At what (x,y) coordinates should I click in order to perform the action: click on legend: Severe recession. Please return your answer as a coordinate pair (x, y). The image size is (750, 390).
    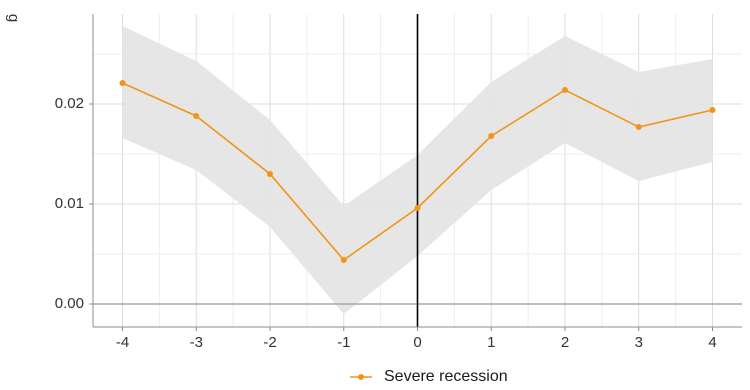
    Looking at the image, I should click on (429, 376).